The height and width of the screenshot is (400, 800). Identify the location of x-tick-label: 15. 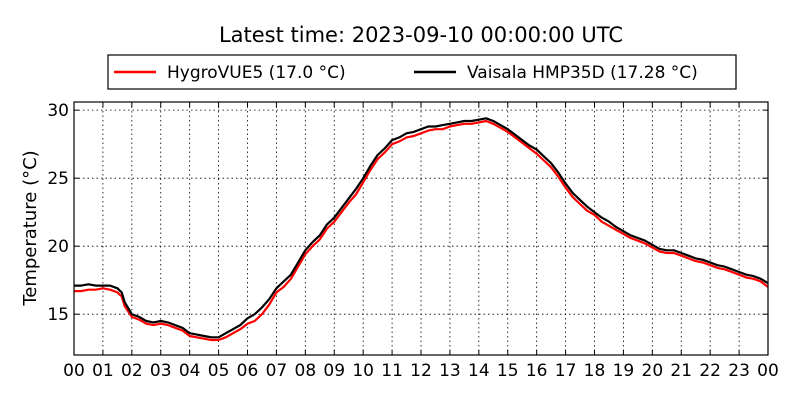
(508, 371).